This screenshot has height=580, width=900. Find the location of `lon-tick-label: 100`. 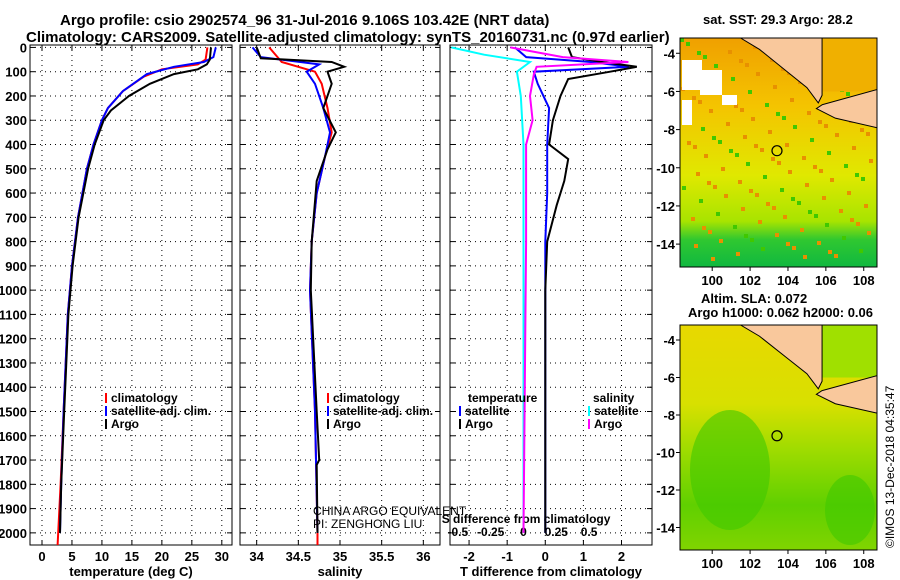

lon-tick-label: 100 is located at coordinates (712, 563).